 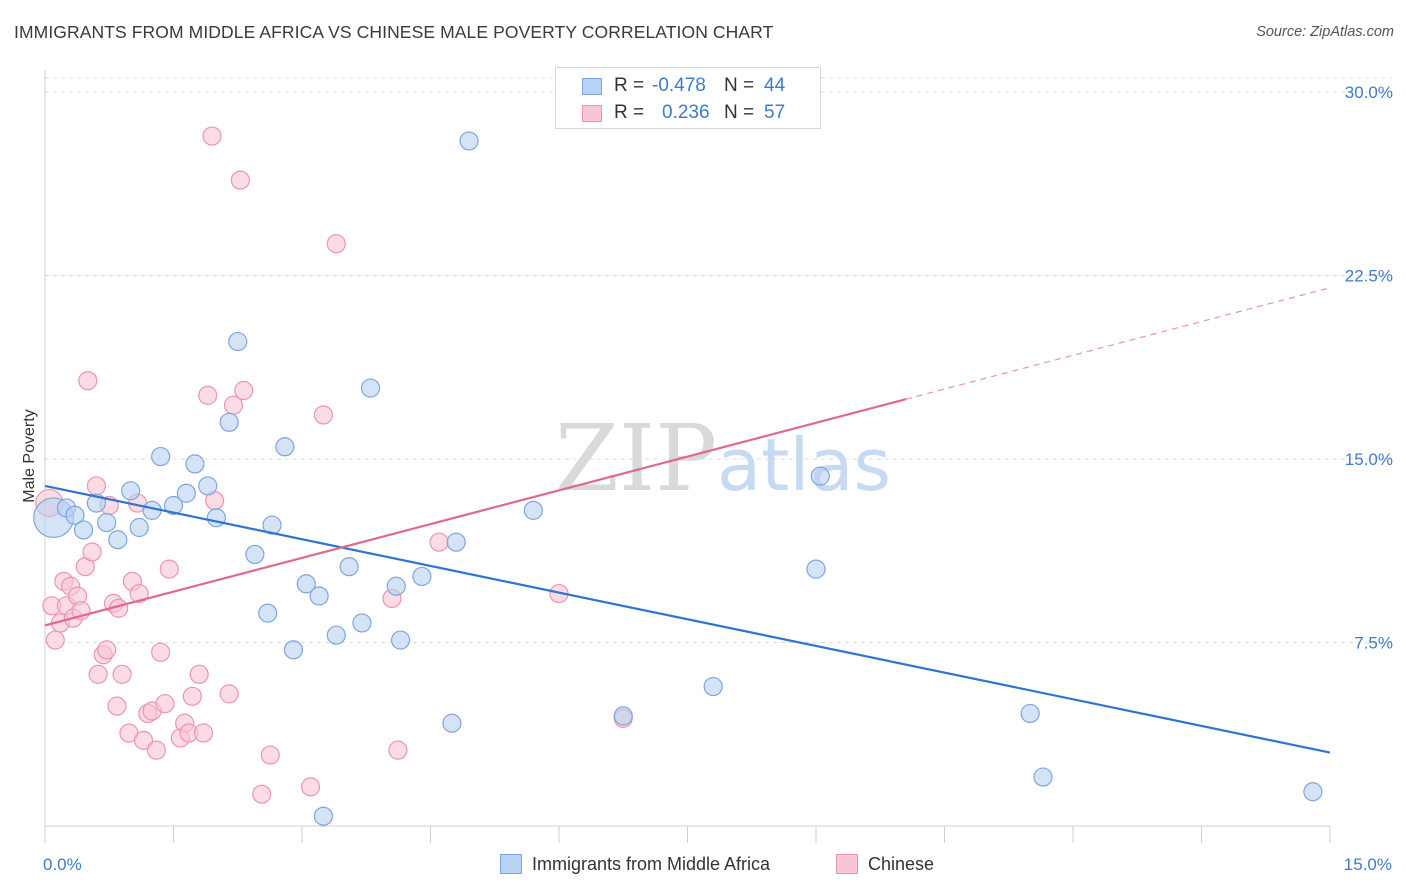 I want to click on series-legend-chinese: Chinese, so click(x=885, y=864).